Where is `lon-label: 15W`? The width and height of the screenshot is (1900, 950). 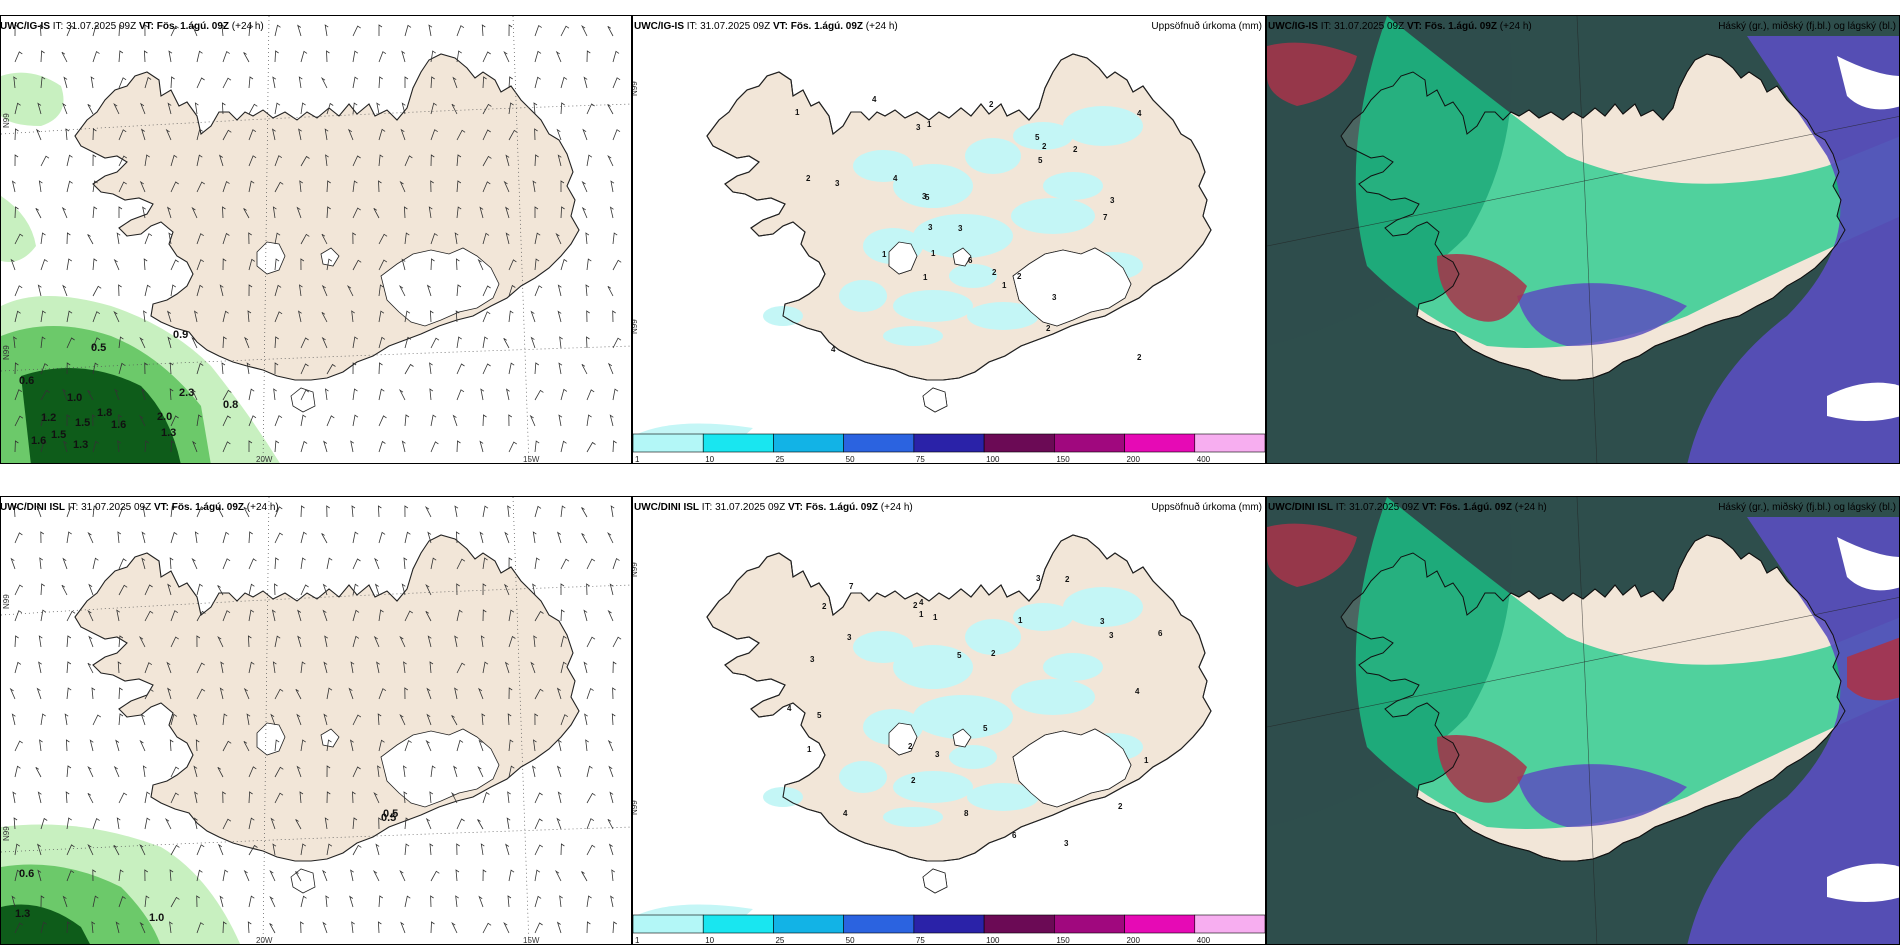 lon-label: 15W is located at coordinates (531, 940).